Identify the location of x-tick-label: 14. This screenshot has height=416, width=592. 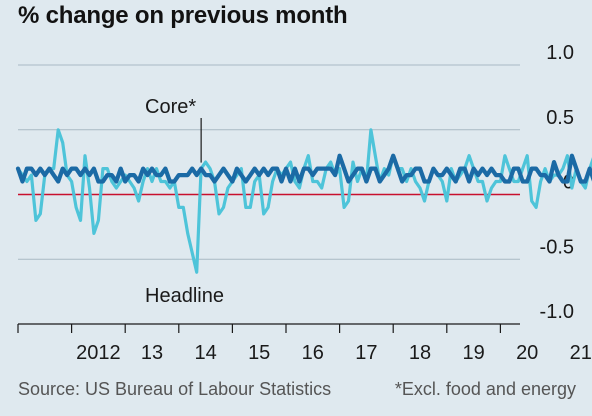
(205, 353).